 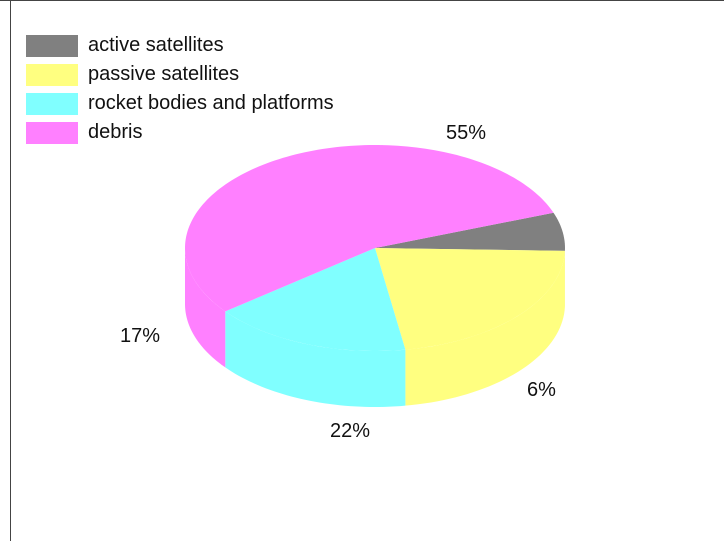 What do you see at coordinates (164, 74) in the screenshot?
I see `legend-label: passive satellites` at bounding box center [164, 74].